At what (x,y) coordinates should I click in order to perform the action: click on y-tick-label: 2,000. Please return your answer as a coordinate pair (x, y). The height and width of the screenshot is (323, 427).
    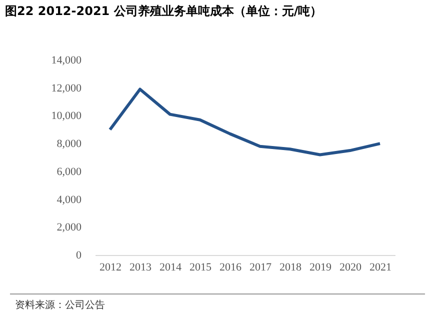
    Looking at the image, I should click on (69, 228).